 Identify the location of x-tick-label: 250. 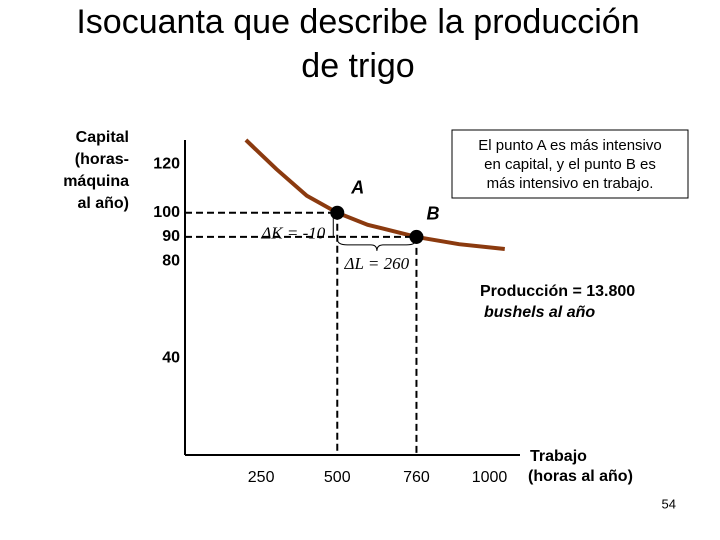
(261, 477).